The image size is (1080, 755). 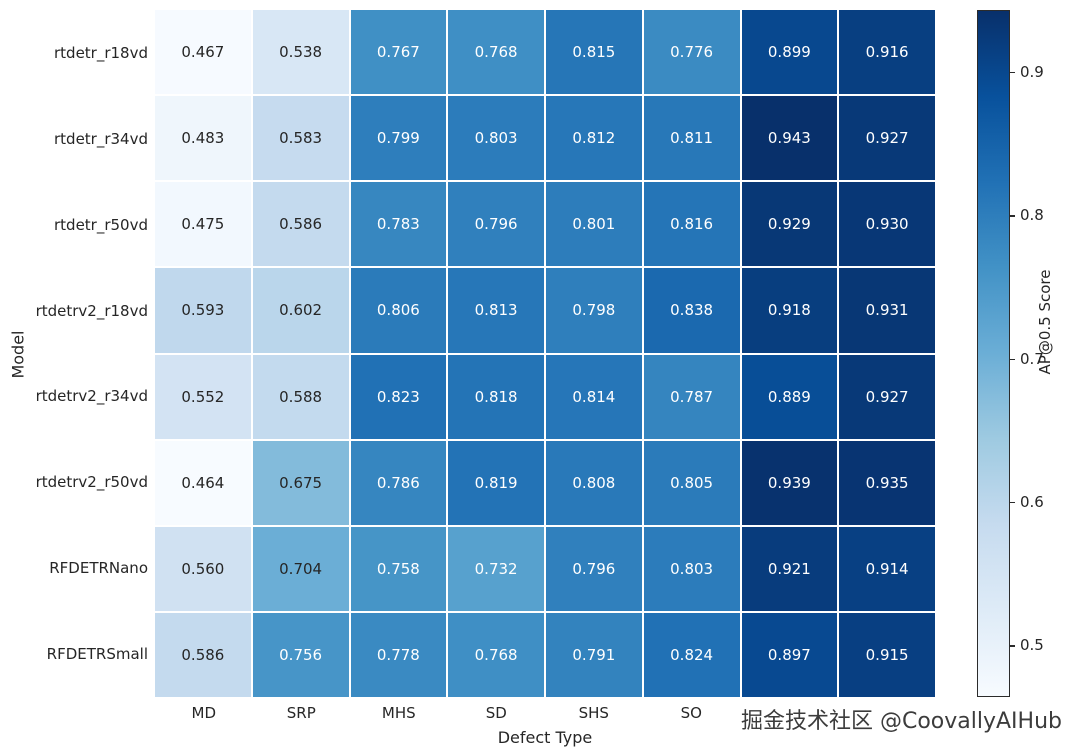 I want to click on y-tick-label: rtdetrv2_r18vd, so click(x=91, y=310).